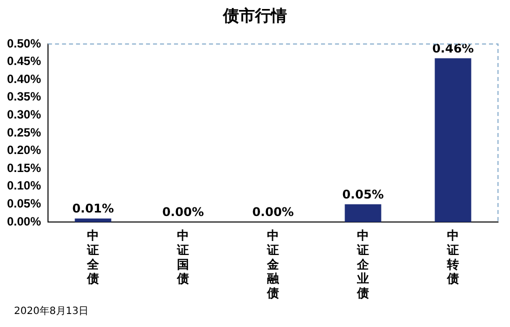  Describe the element at coordinates (24, 221) in the screenshot. I see `y-tick-label: 0.00%` at that location.